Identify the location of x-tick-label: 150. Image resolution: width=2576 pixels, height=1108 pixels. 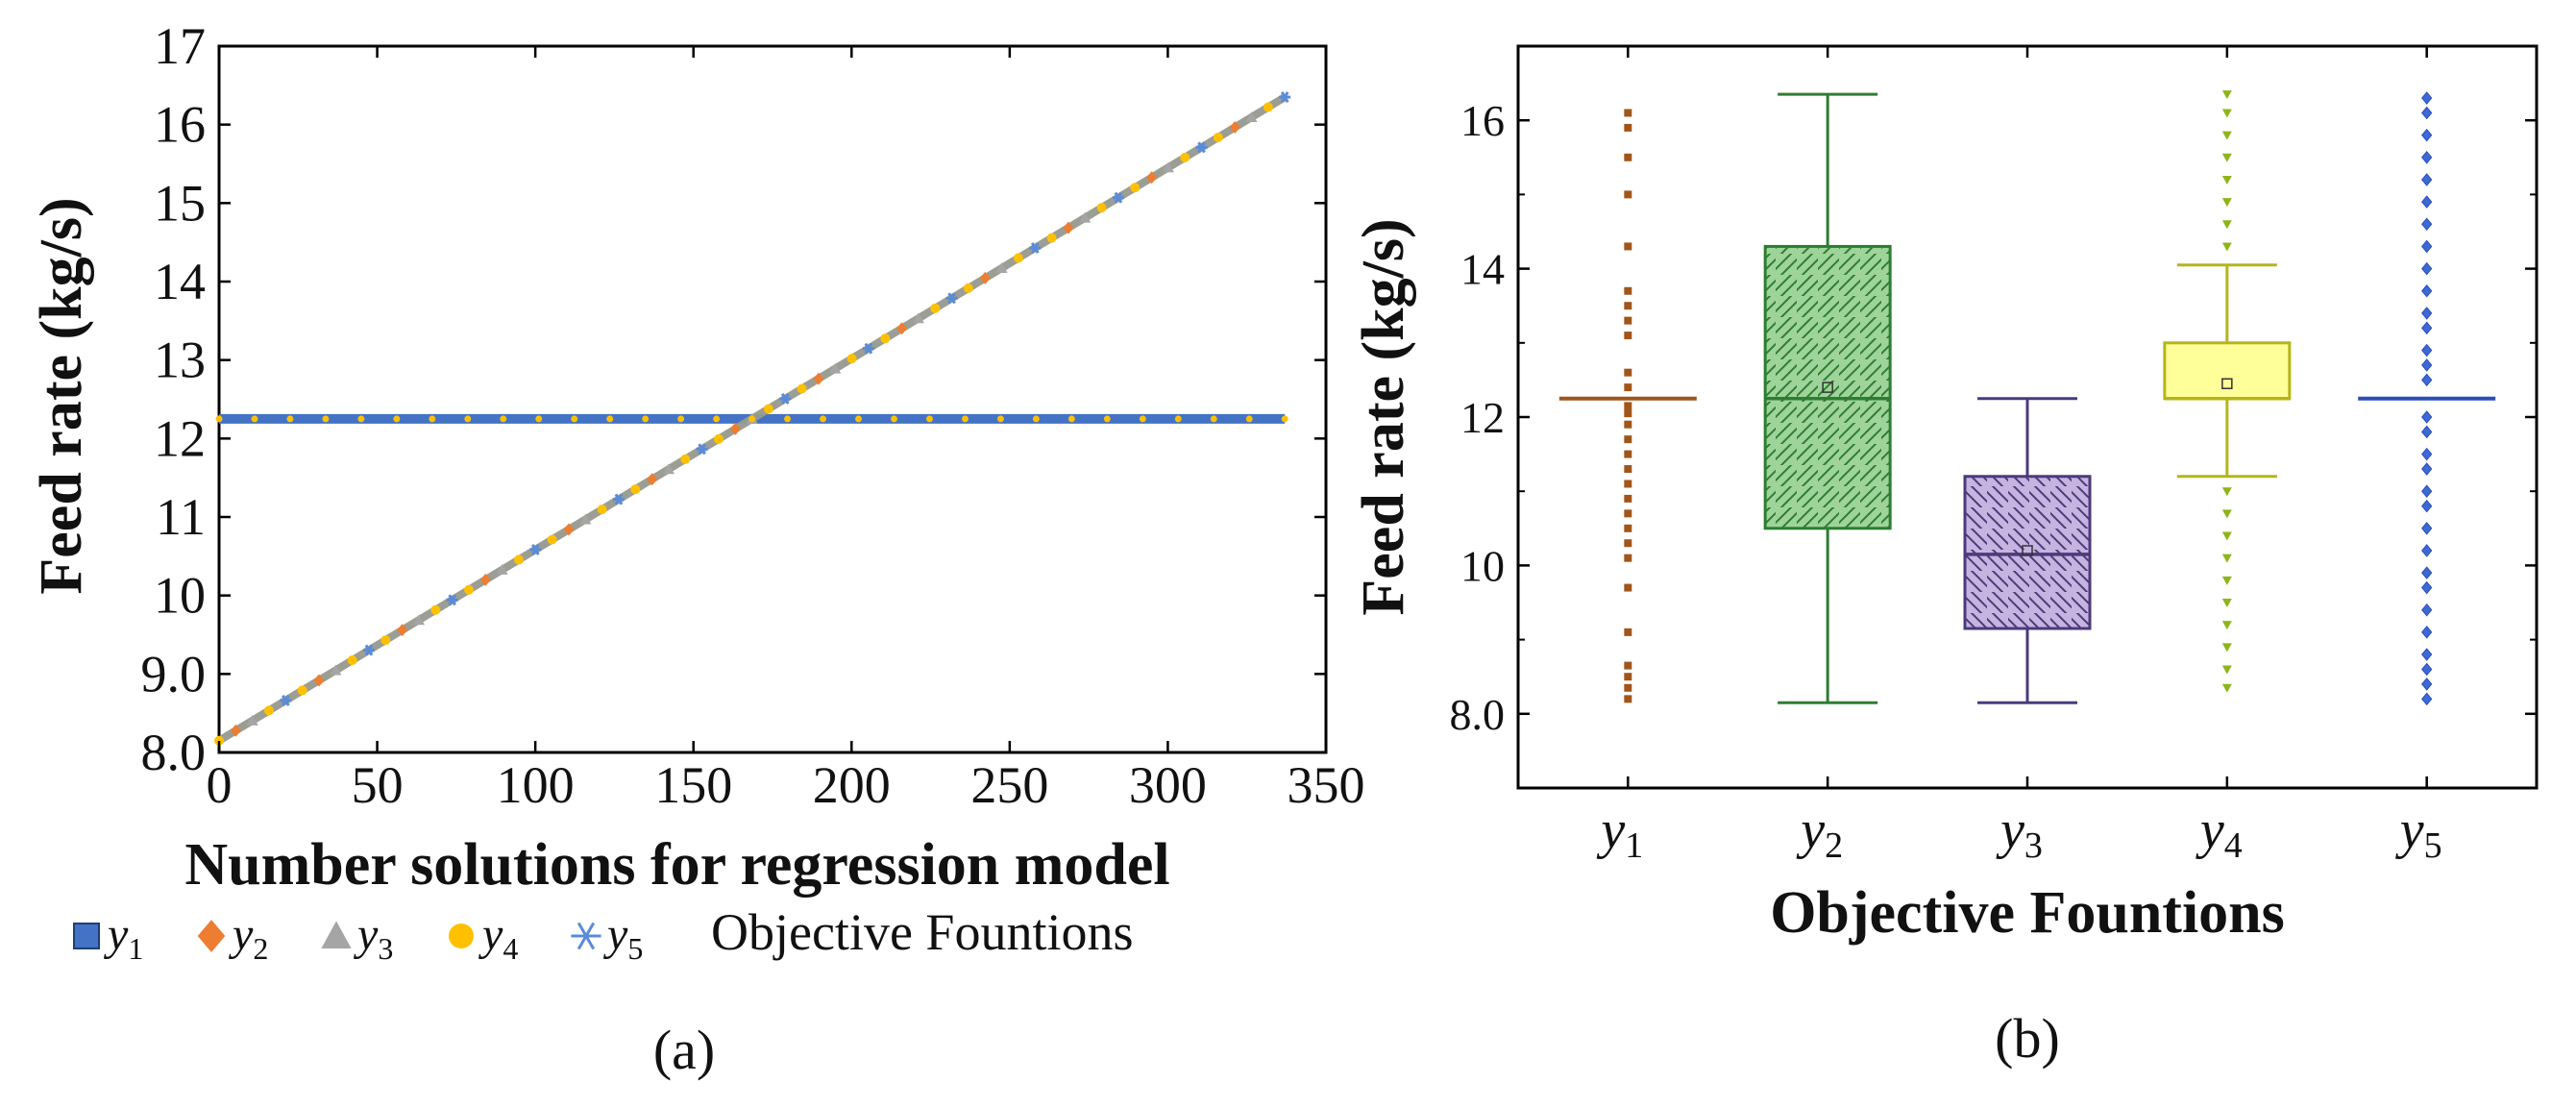
(693, 785).